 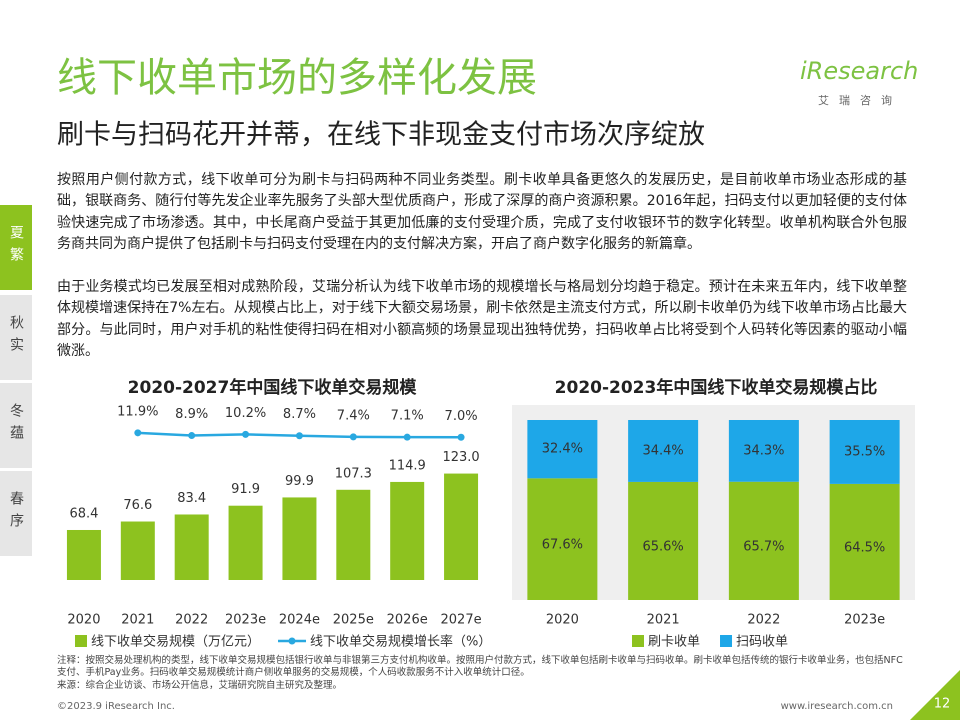 I want to click on side-tab-label: 秋实, so click(x=16, y=337).